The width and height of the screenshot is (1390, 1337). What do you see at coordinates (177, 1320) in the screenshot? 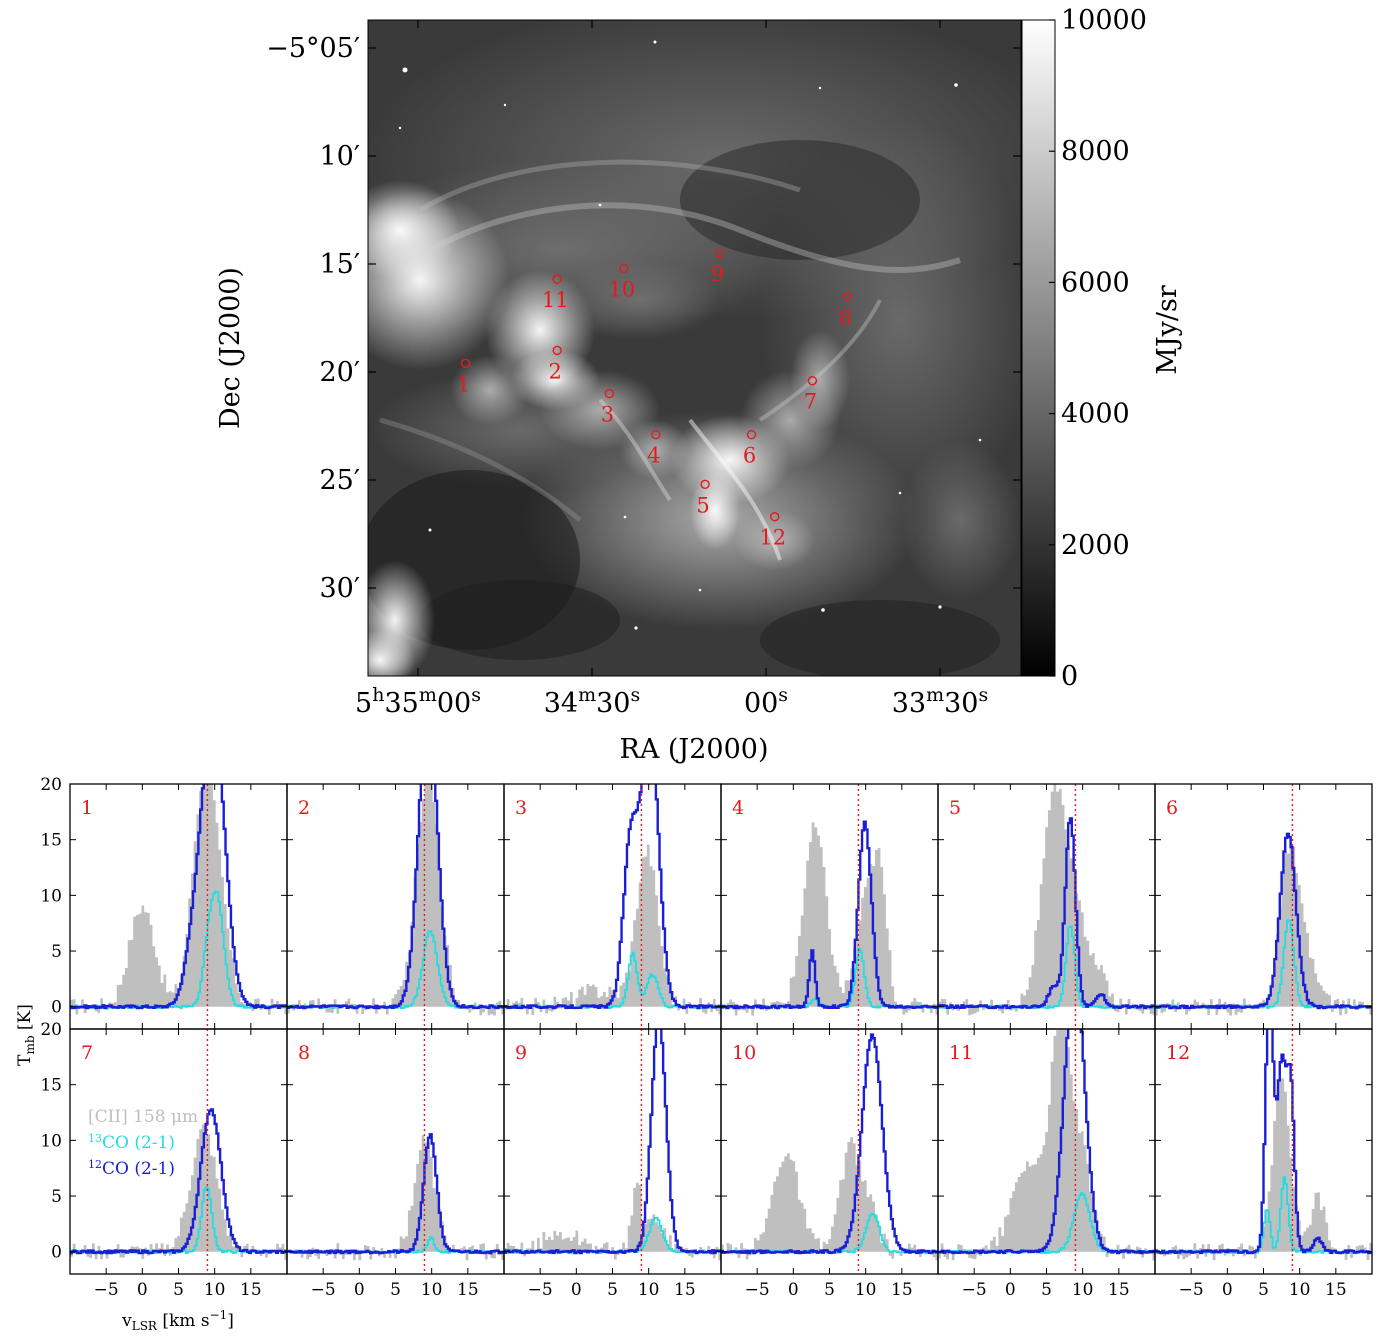
I see `spectra-xlabel: vLSR [km s−1]` at bounding box center [177, 1320].